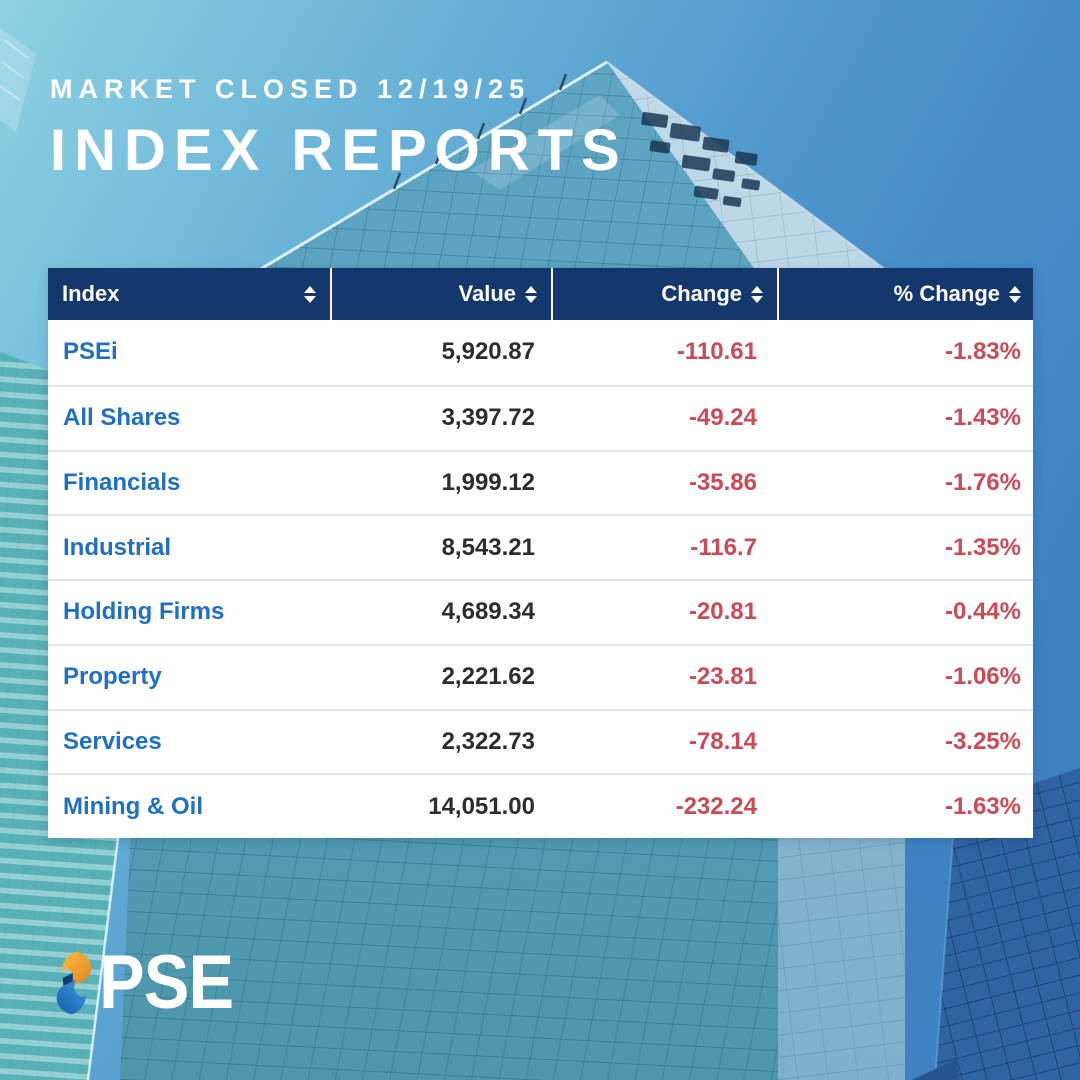 The width and height of the screenshot is (1080, 1080). Describe the element at coordinates (481, 806) in the screenshot. I see `index-value: 14,051.00` at that location.